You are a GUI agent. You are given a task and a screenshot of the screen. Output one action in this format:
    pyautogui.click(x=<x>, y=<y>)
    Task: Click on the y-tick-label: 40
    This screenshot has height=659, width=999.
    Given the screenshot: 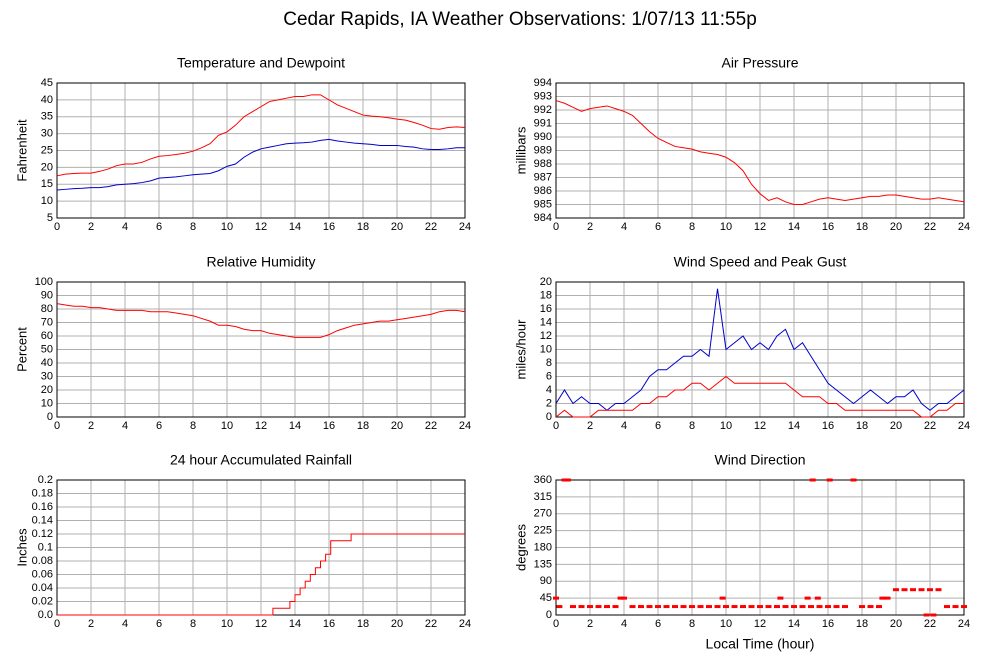 What is the action you would take?
    pyautogui.click(x=47, y=363)
    